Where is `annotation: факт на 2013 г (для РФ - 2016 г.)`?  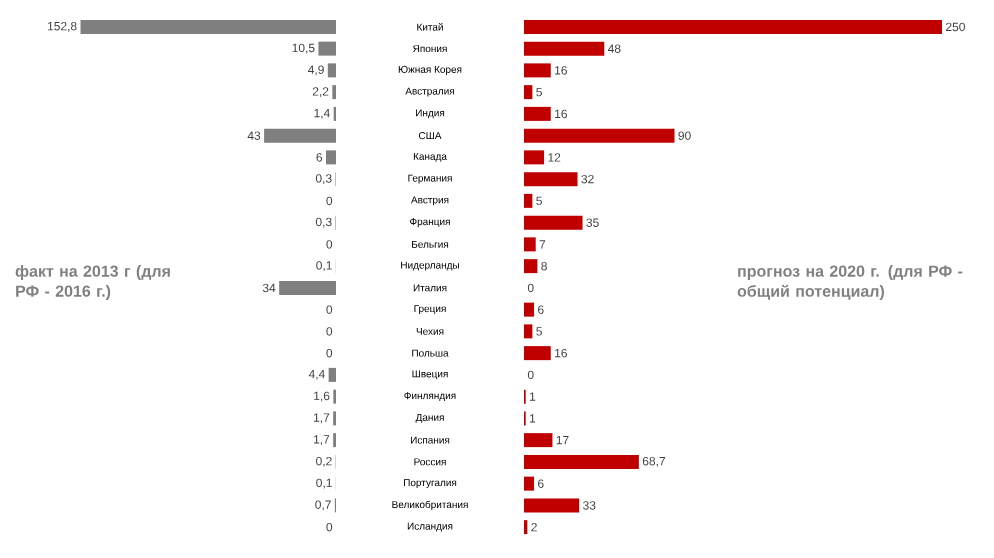
annotation: факт на 2013 г (для РФ - 2016 г.) is located at coordinates (92, 282).